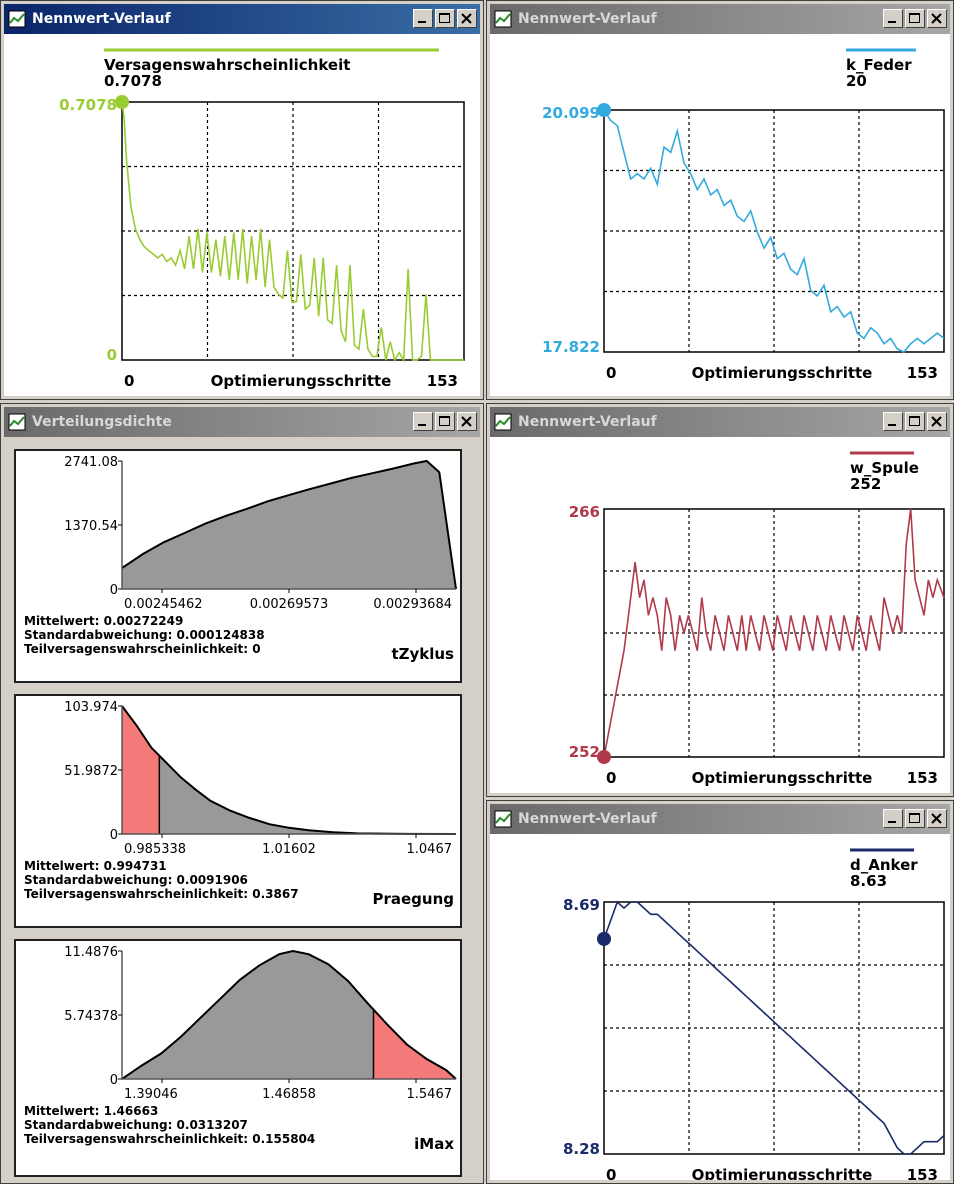 This screenshot has height=1184, width=954. I want to click on y-tick-label: 0, so click(114, 835).